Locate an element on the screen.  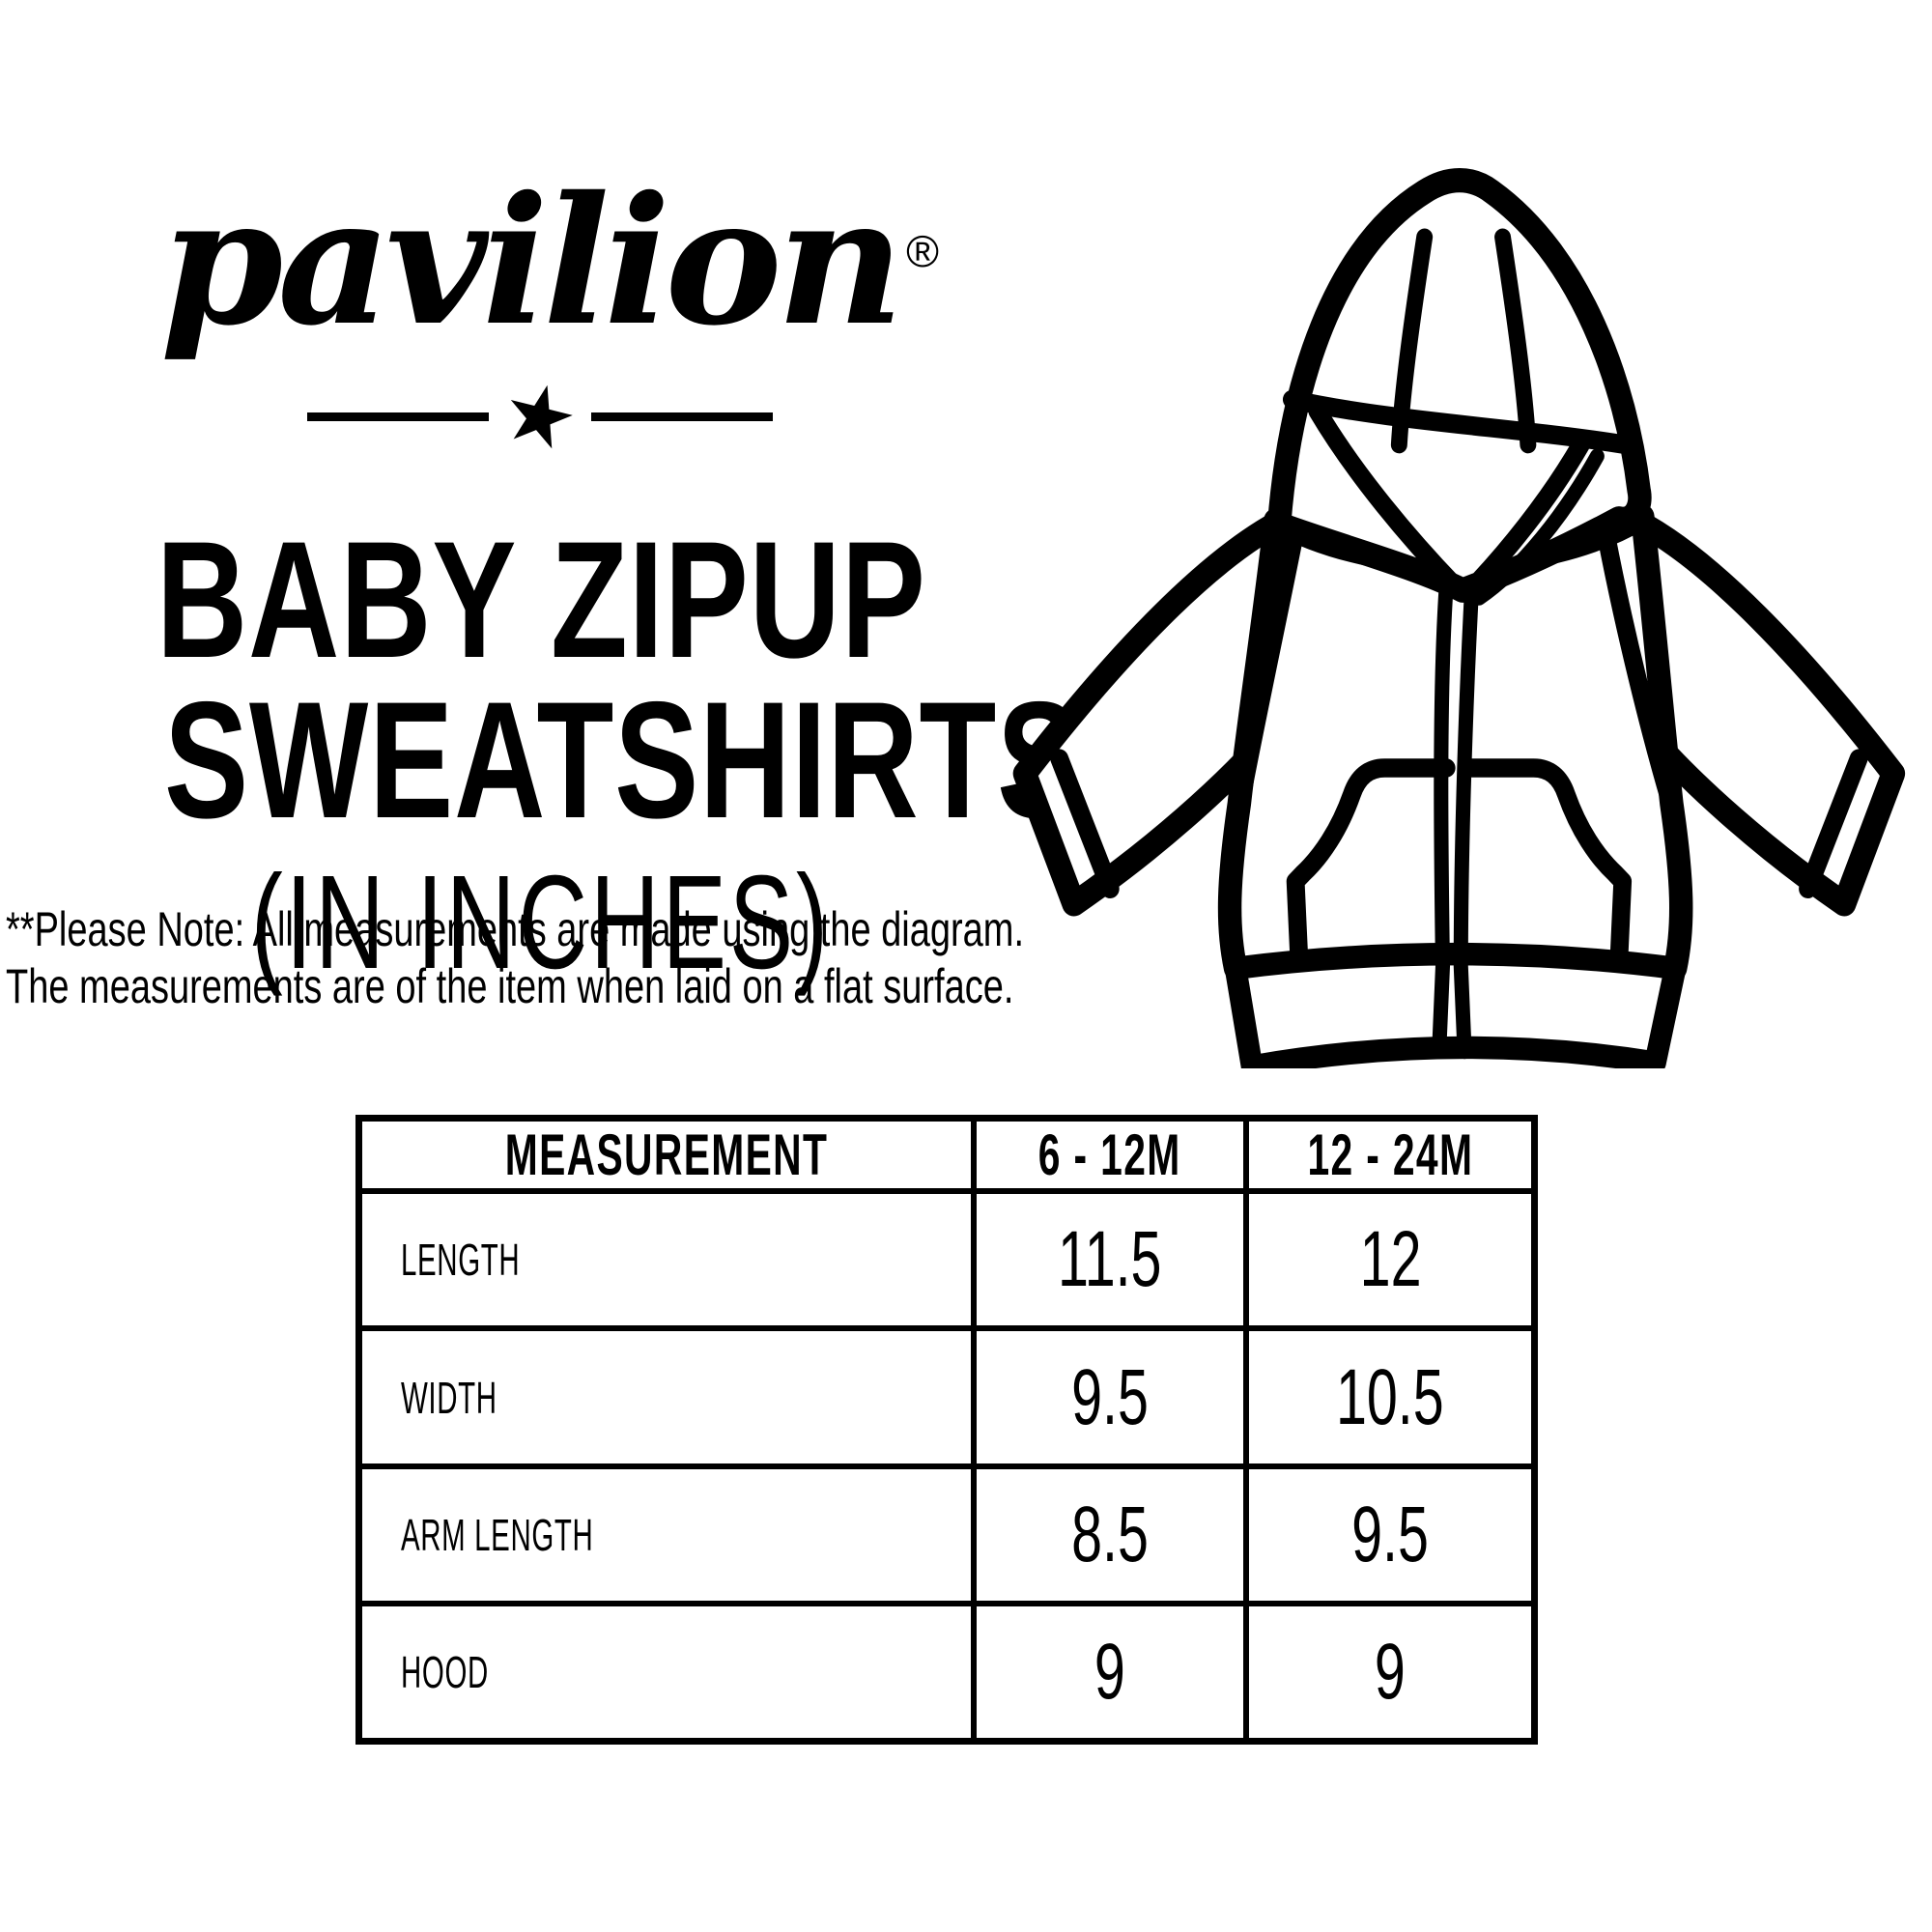
length-6-12m-value: 11.5 is located at coordinates (1110, 1259).